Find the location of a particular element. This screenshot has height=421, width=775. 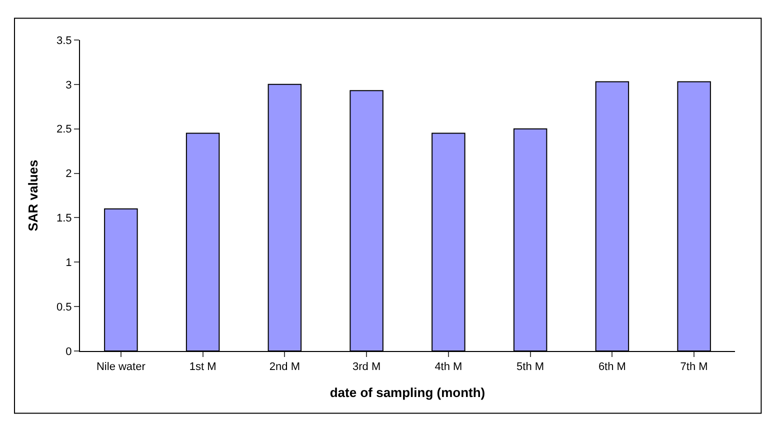

y-tick-label: 3 is located at coordinates (69, 85).